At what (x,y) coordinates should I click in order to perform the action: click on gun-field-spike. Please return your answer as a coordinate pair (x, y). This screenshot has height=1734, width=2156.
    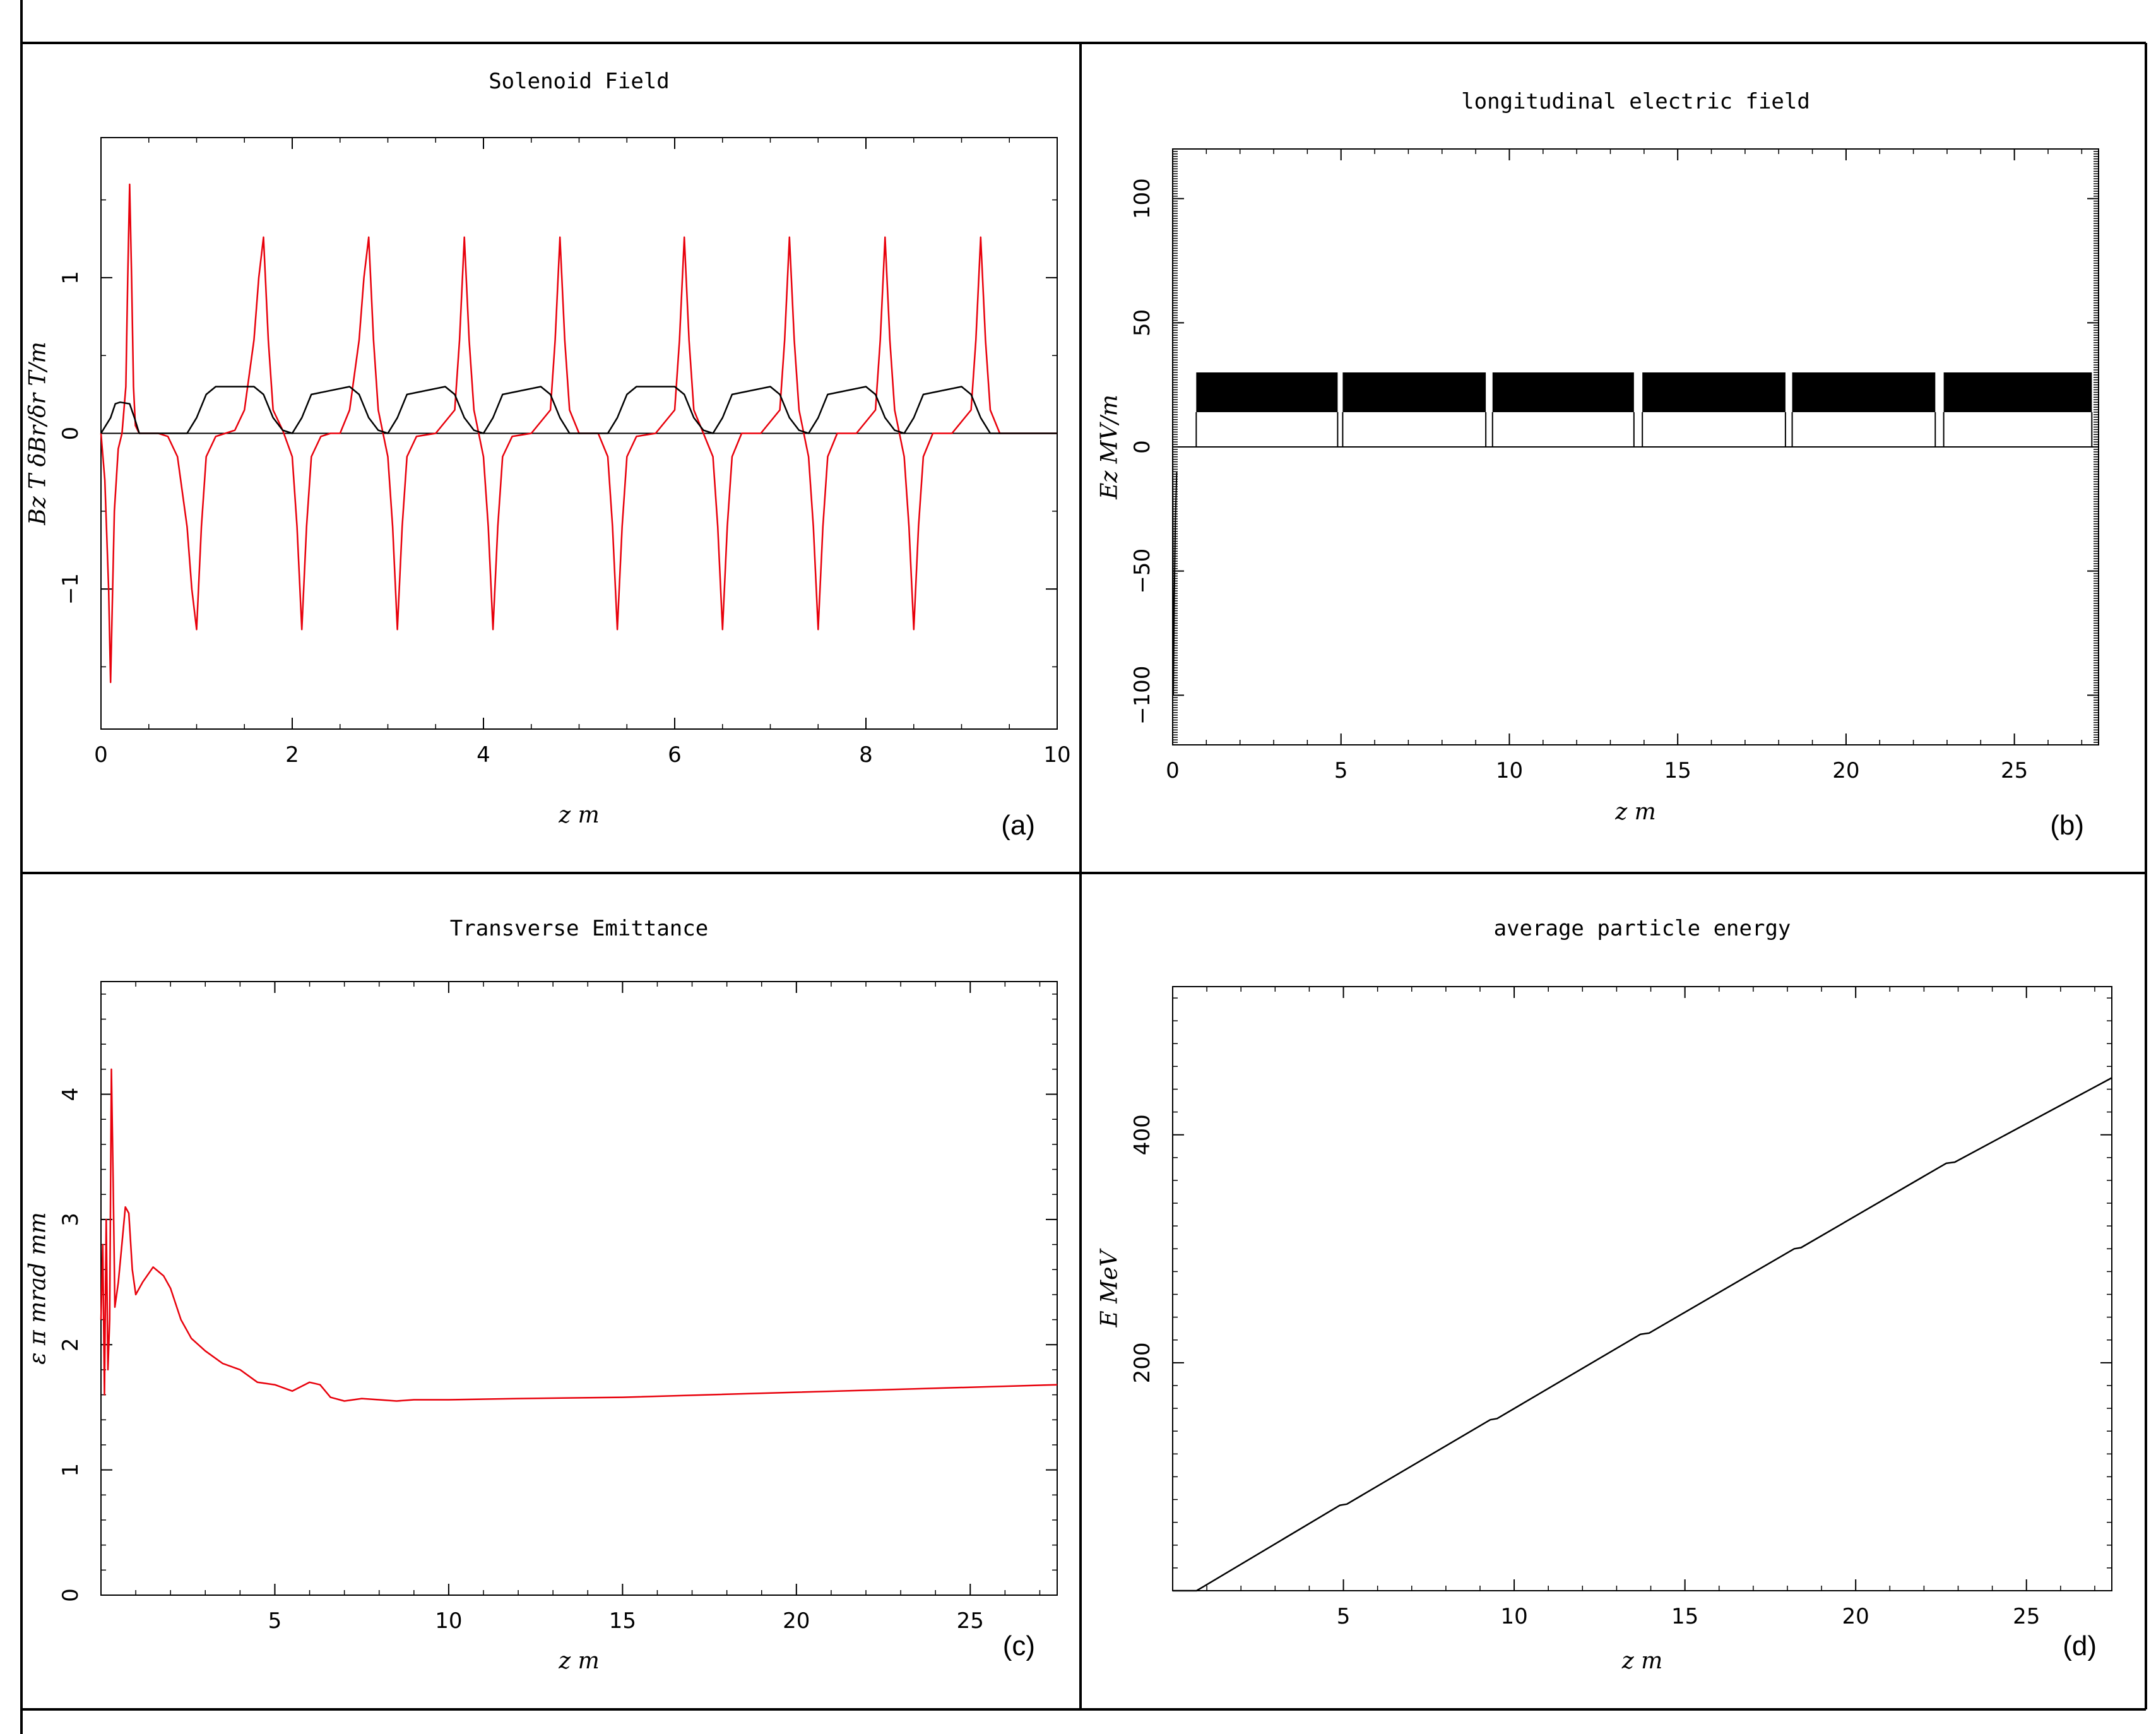
    Looking at the image, I should click on (1175, 571).